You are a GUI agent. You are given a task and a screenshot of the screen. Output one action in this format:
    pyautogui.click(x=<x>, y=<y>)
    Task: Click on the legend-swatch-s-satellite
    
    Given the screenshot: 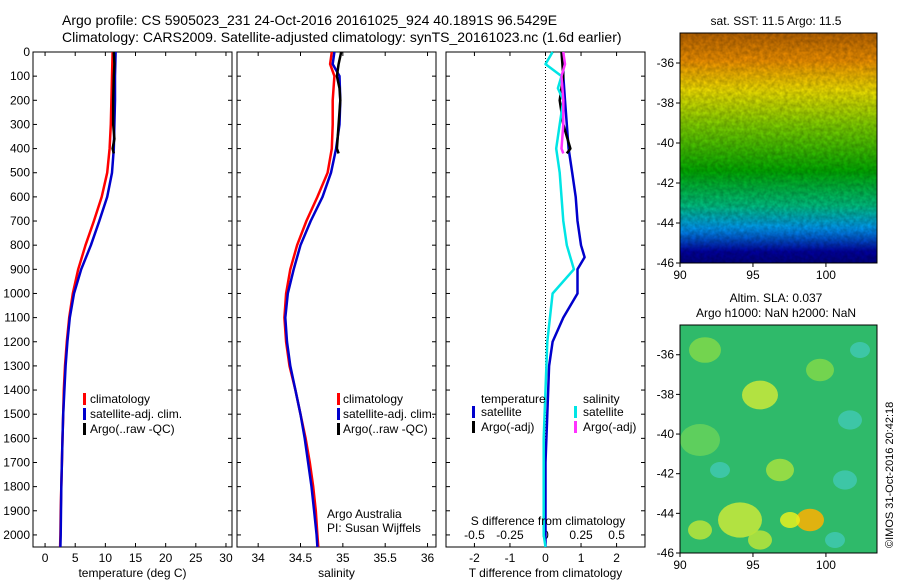 What is the action you would take?
    pyautogui.click(x=575, y=412)
    